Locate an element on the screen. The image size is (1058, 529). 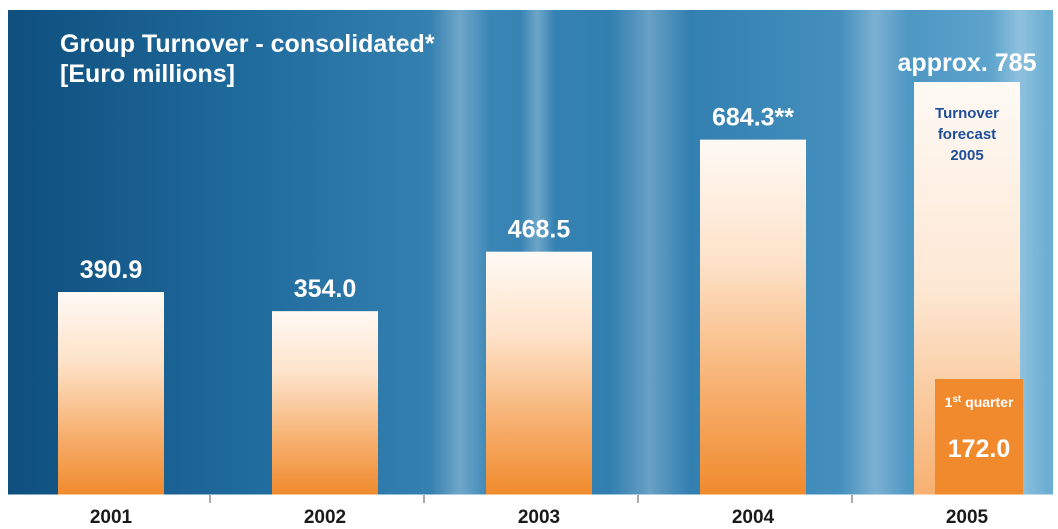
bar-2001 is located at coordinates (111, 393).